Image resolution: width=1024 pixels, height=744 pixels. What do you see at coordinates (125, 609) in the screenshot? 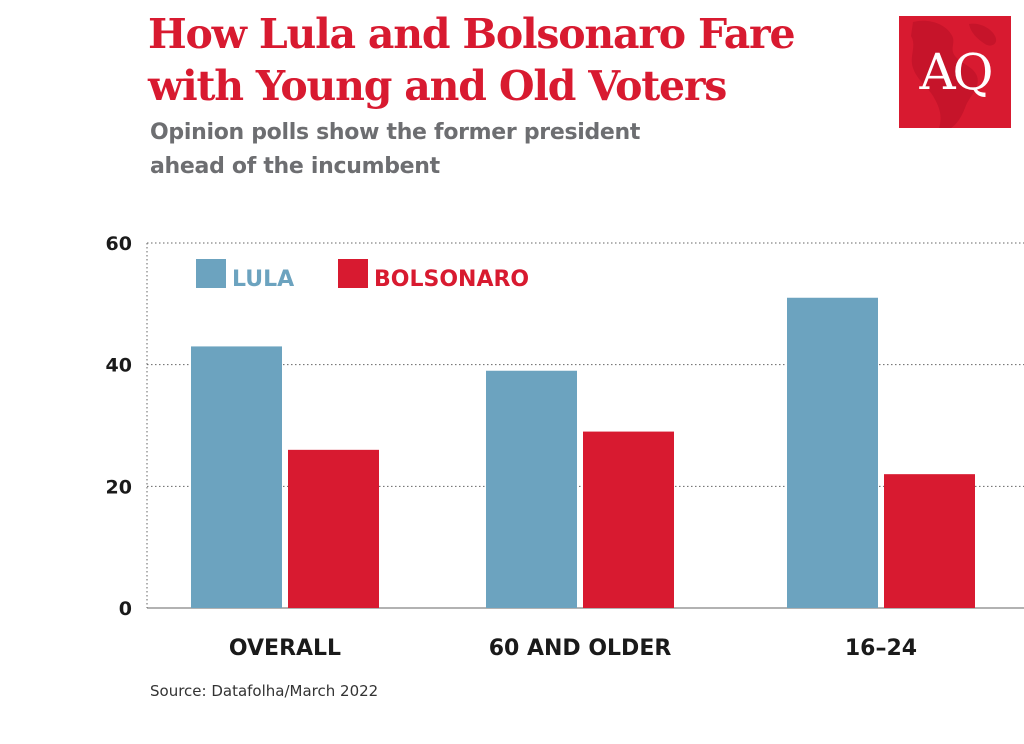
I see `y-tick-label-0: 0` at bounding box center [125, 609].